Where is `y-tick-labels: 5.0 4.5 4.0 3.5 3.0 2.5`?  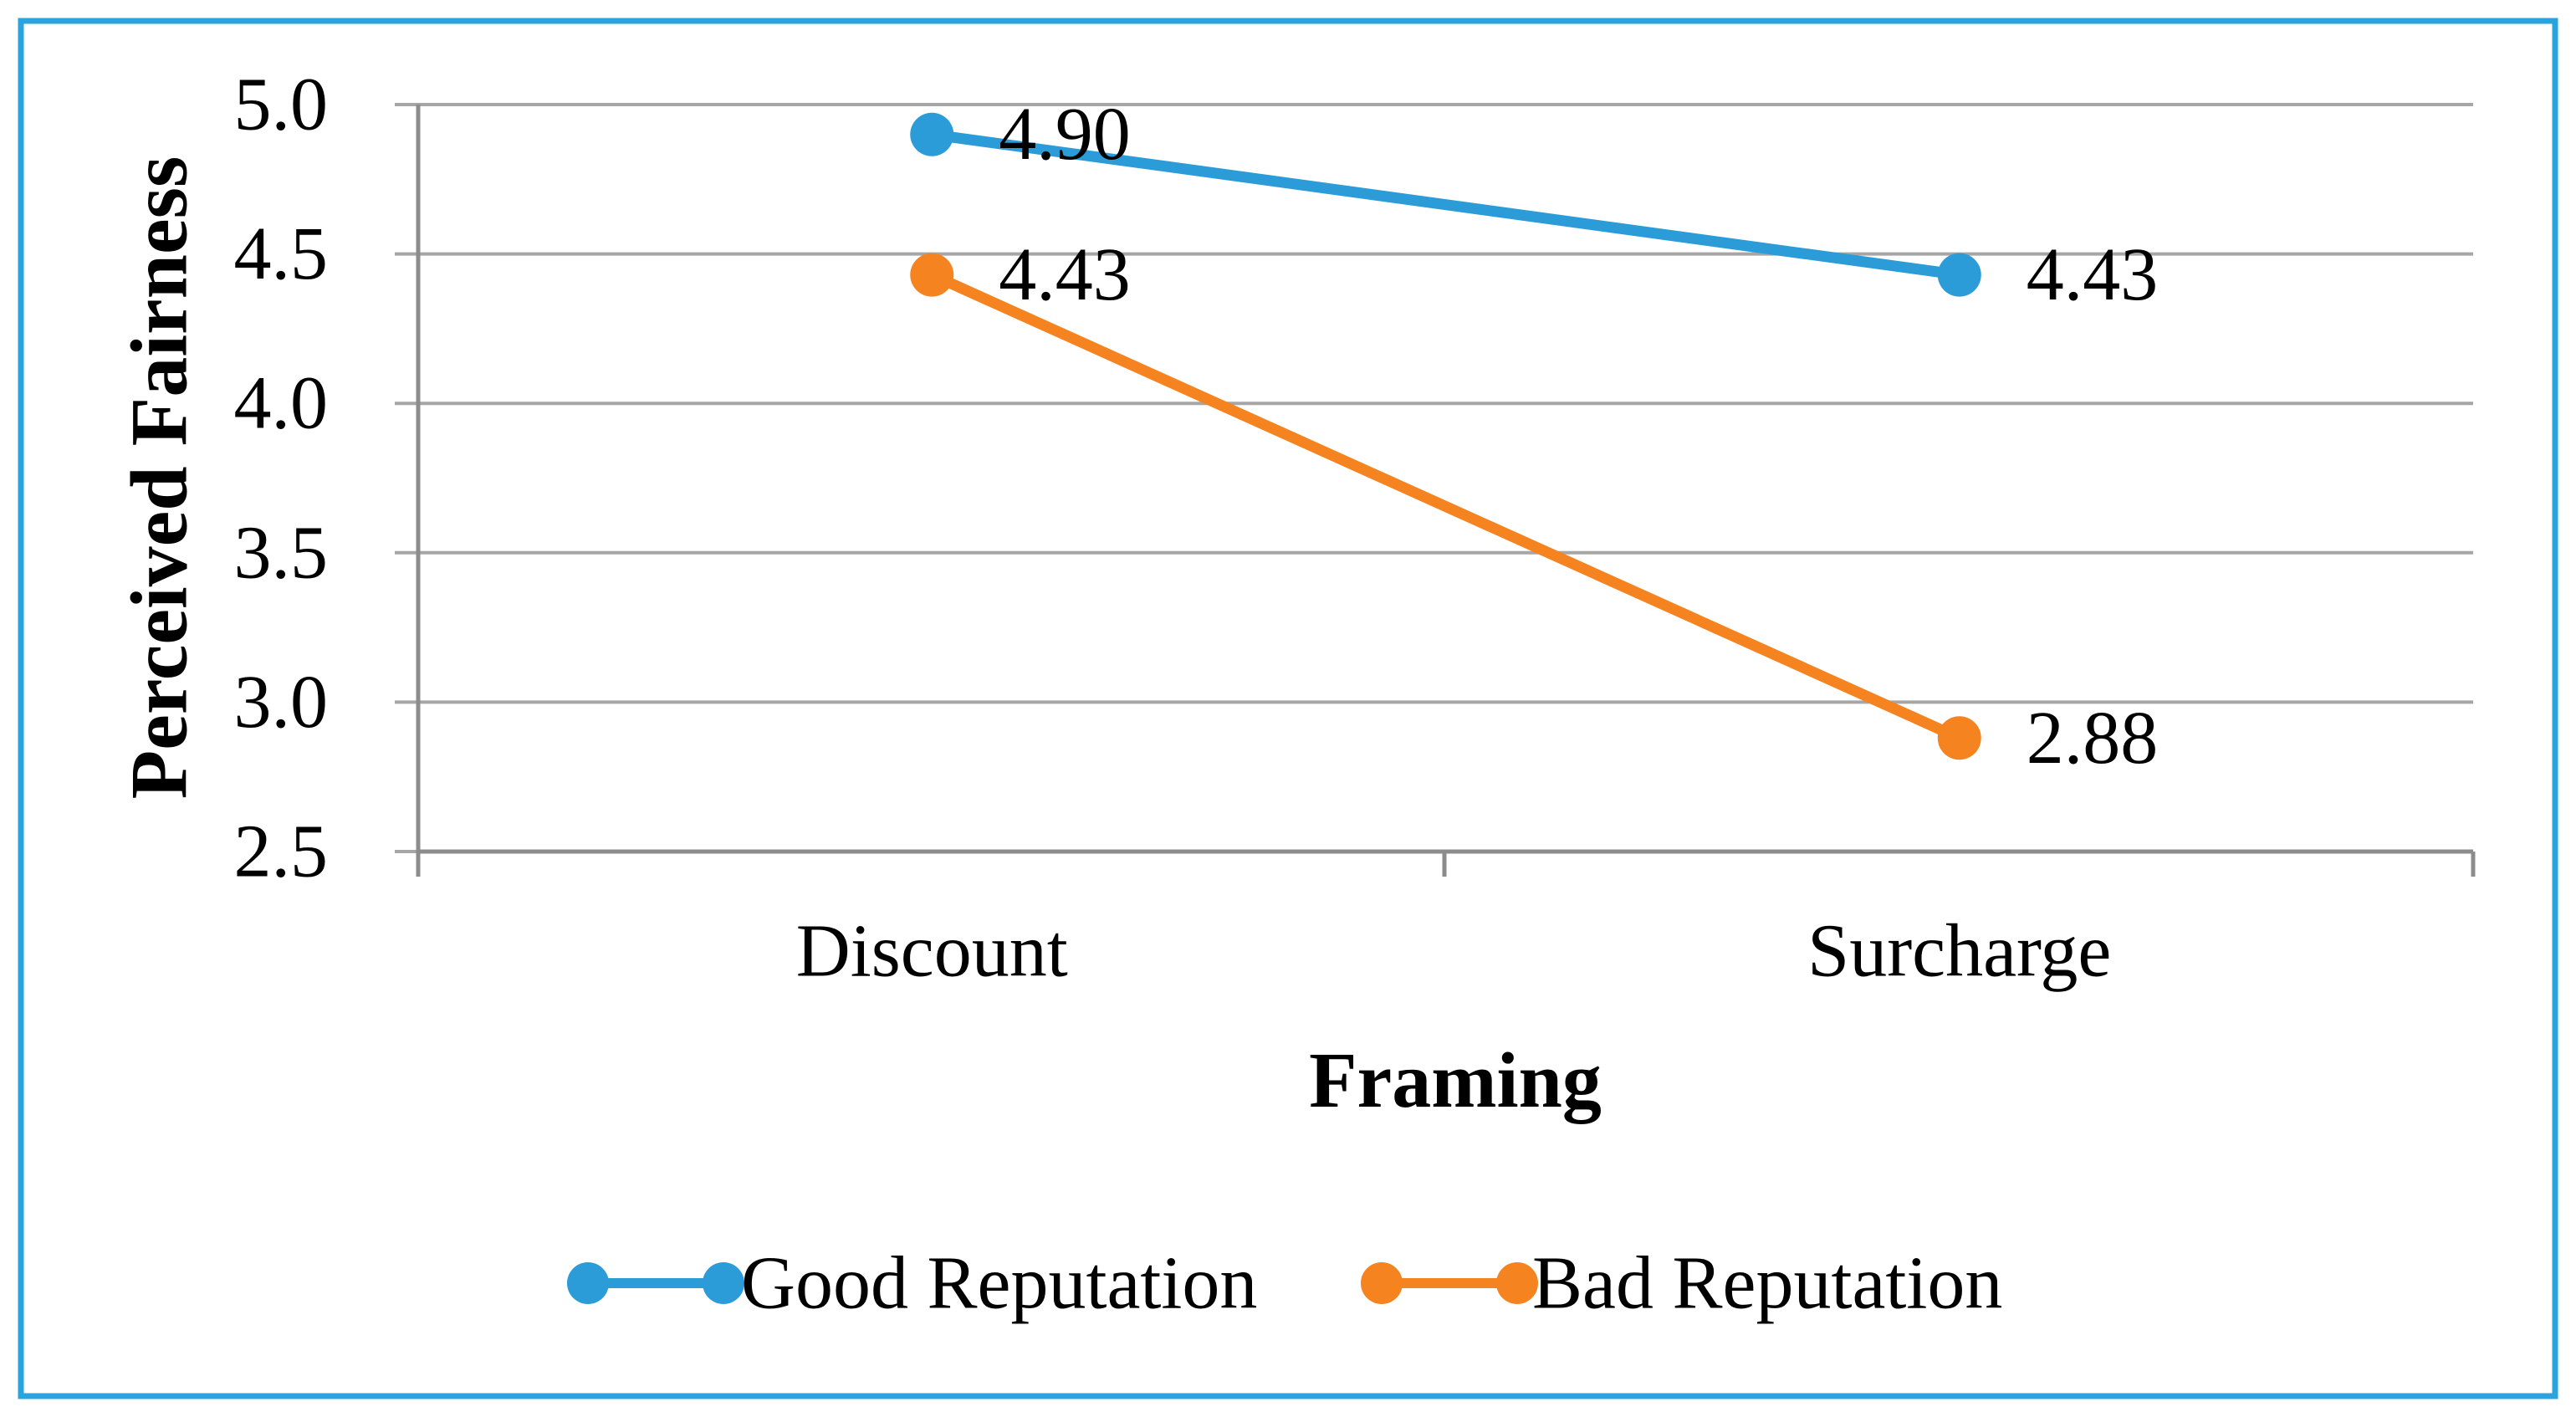 y-tick-labels: 5.0 4.5 4.0 3.5 3.0 2.5 is located at coordinates (281, 478).